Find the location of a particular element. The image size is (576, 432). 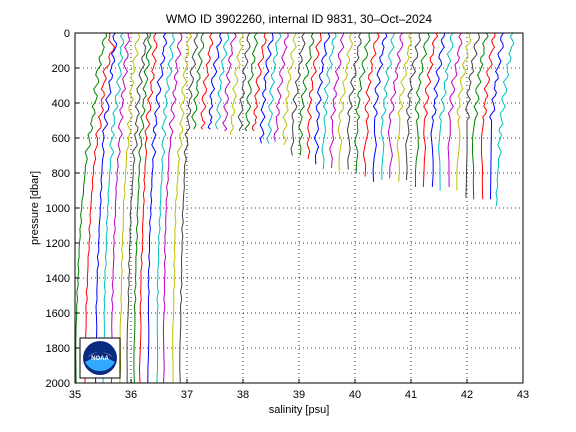

x-tick-label: 36 is located at coordinates (131, 395).